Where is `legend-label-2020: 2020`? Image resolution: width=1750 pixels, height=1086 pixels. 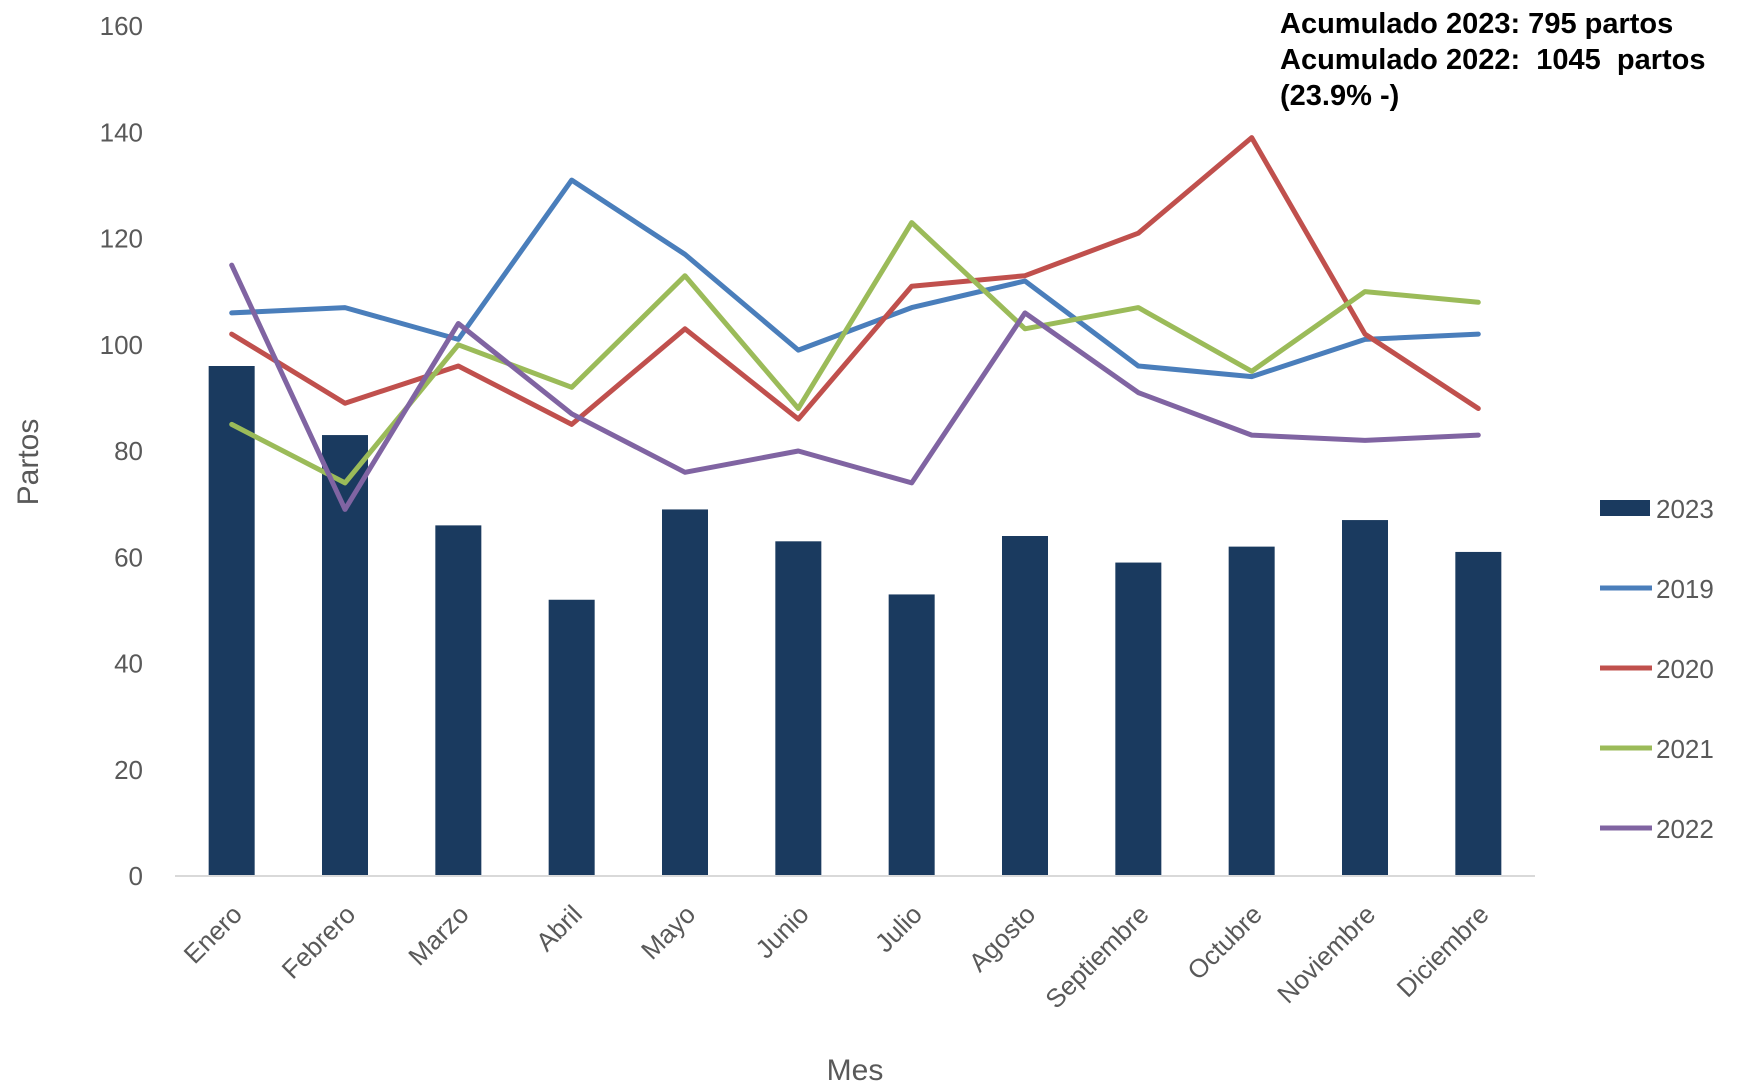
legend-label-2020: 2020 is located at coordinates (1685, 669).